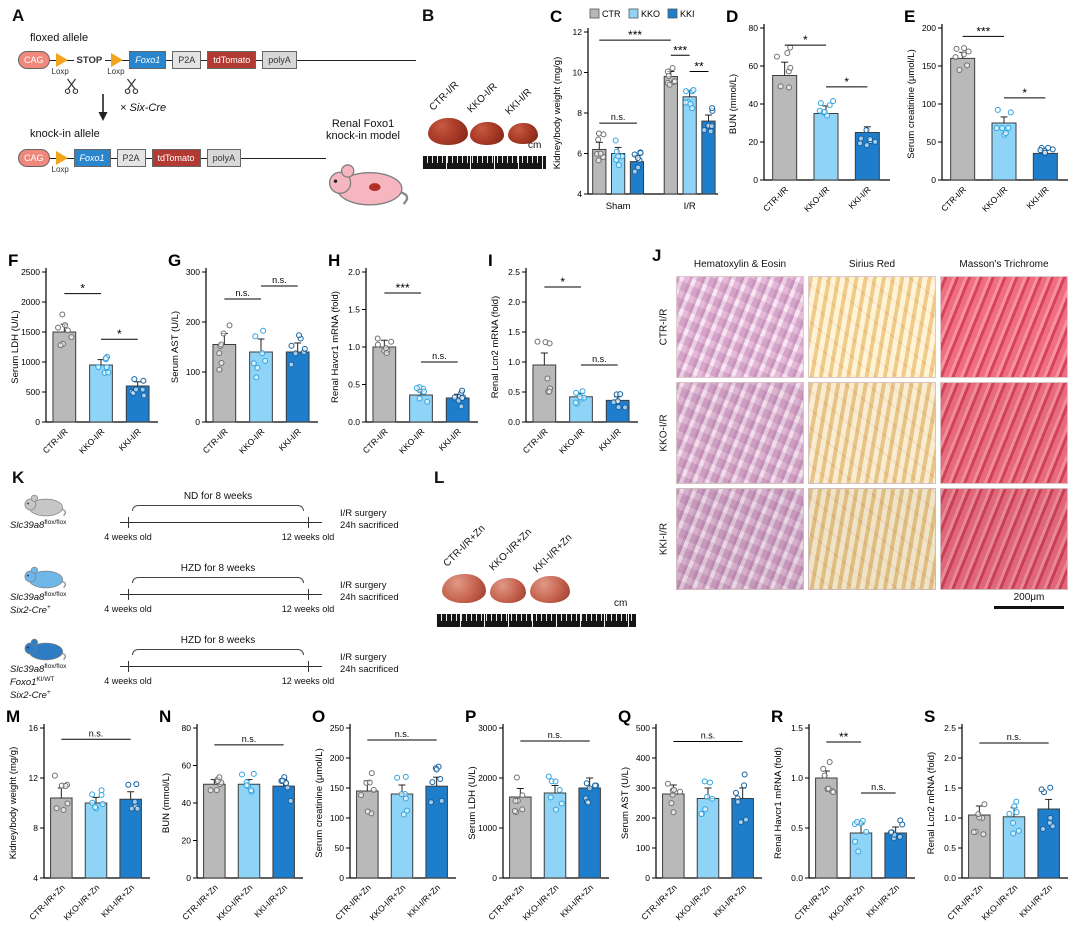 The image size is (1080, 936). I want to click on svg-text: 150, so click(929, 66).